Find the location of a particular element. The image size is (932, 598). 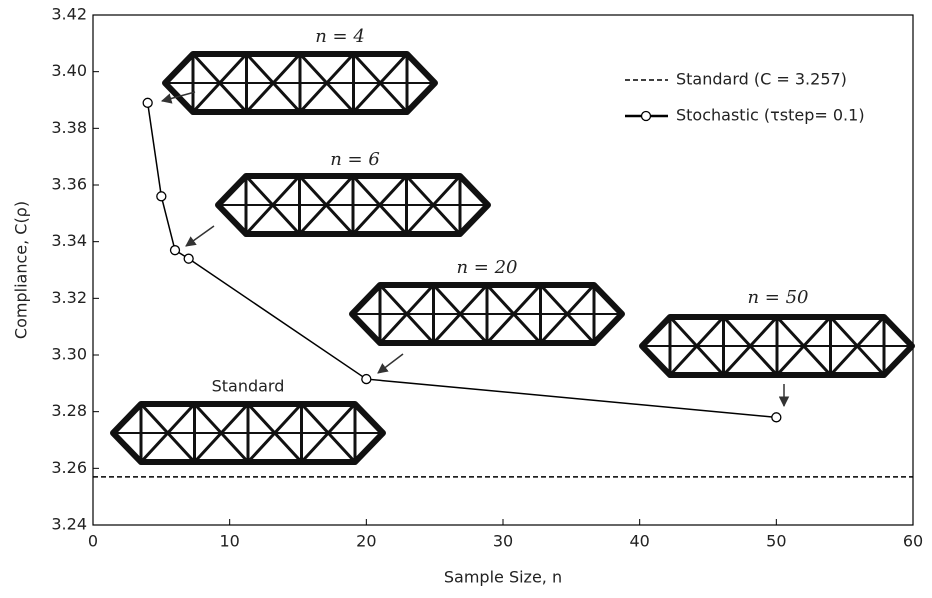

y-tick-label: 3.28 is located at coordinates (69, 410).